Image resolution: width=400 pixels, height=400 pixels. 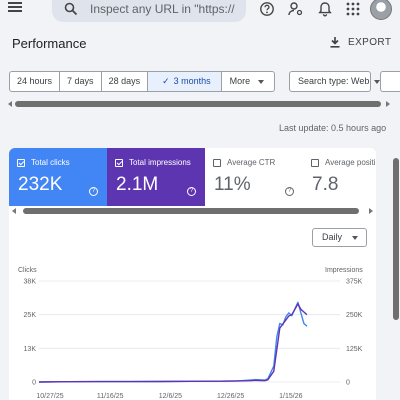 I want to click on metric-label: Average positi, so click(x=350, y=162).